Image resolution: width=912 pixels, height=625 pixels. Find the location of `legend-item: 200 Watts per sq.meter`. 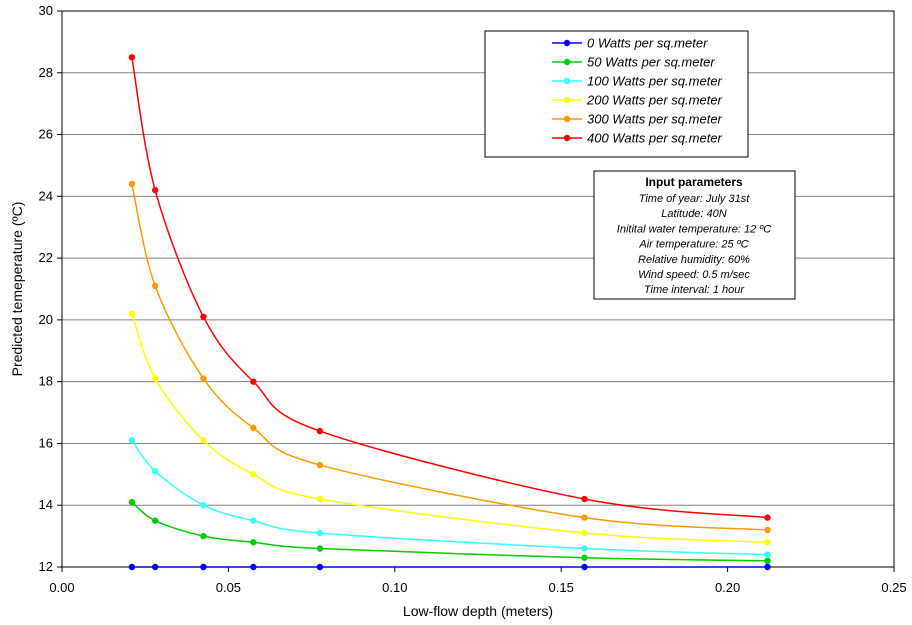

legend-item: 200 Watts per sq.meter is located at coordinates (637, 100).